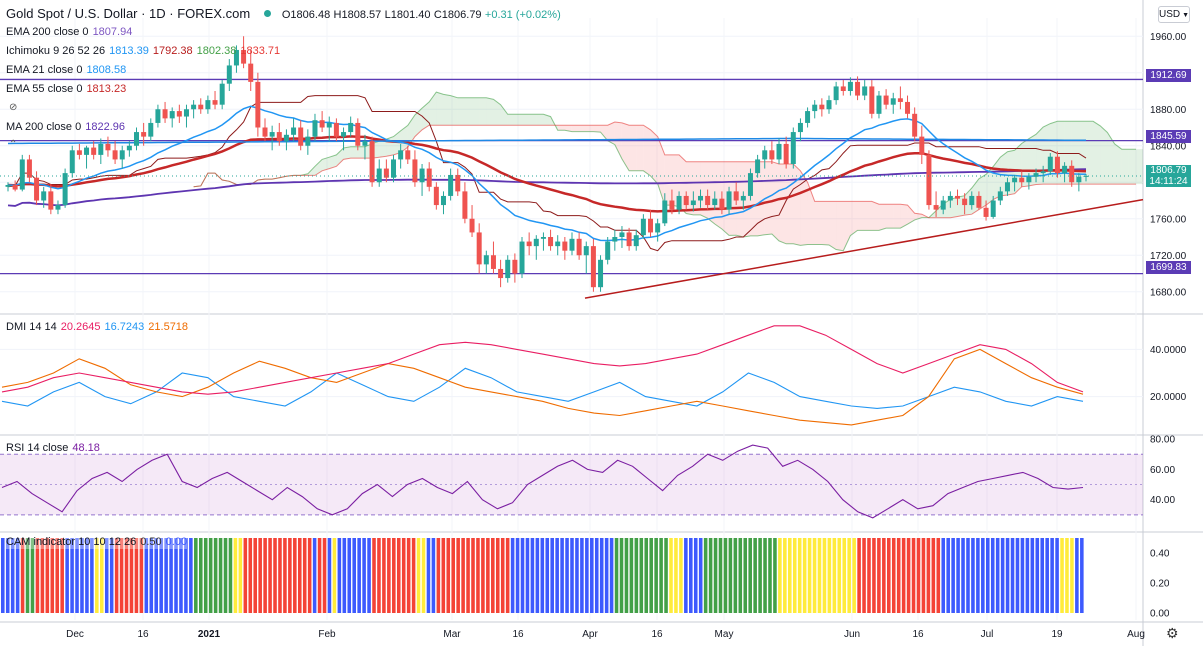 Image resolution: width=1203 pixels, height=651 pixels. What do you see at coordinates (53, 448) in the screenshot?
I see `legend-rsi: RSI 14 close 48.18` at bounding box center [53, 448].